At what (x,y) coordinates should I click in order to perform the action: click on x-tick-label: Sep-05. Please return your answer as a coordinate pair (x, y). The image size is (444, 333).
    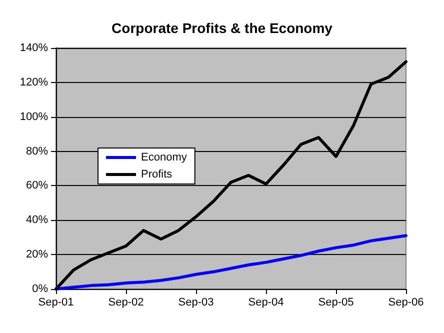
    Looking at the image, I should click on (336, 302).